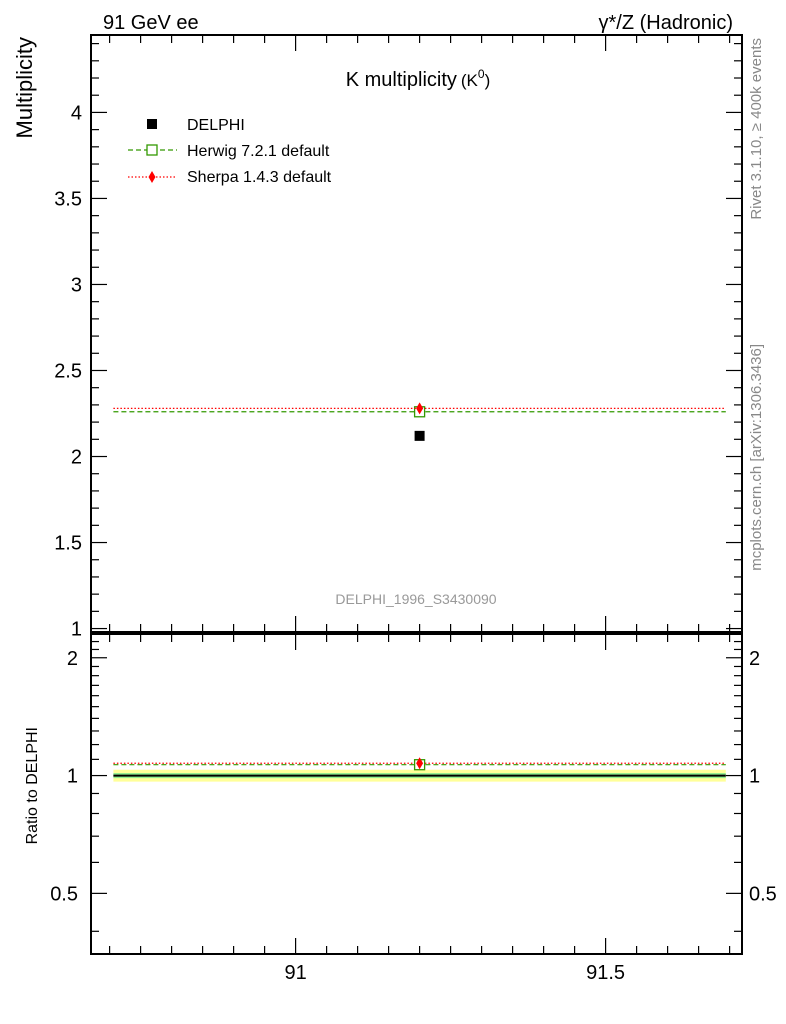  Describe the element at coordinates (419, 775) in the screenshot. I see `ratio-bands` at that location.